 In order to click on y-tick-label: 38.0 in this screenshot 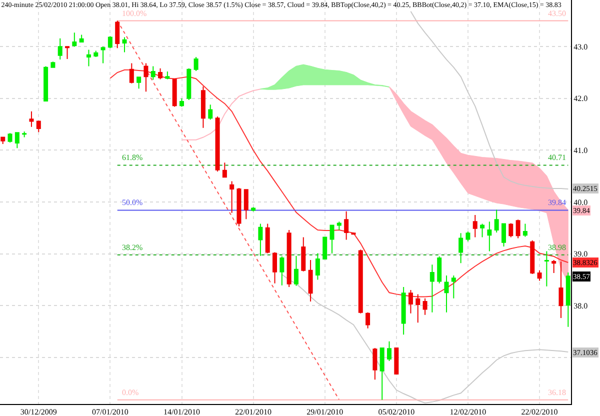, I will do `click(581, 305)`.